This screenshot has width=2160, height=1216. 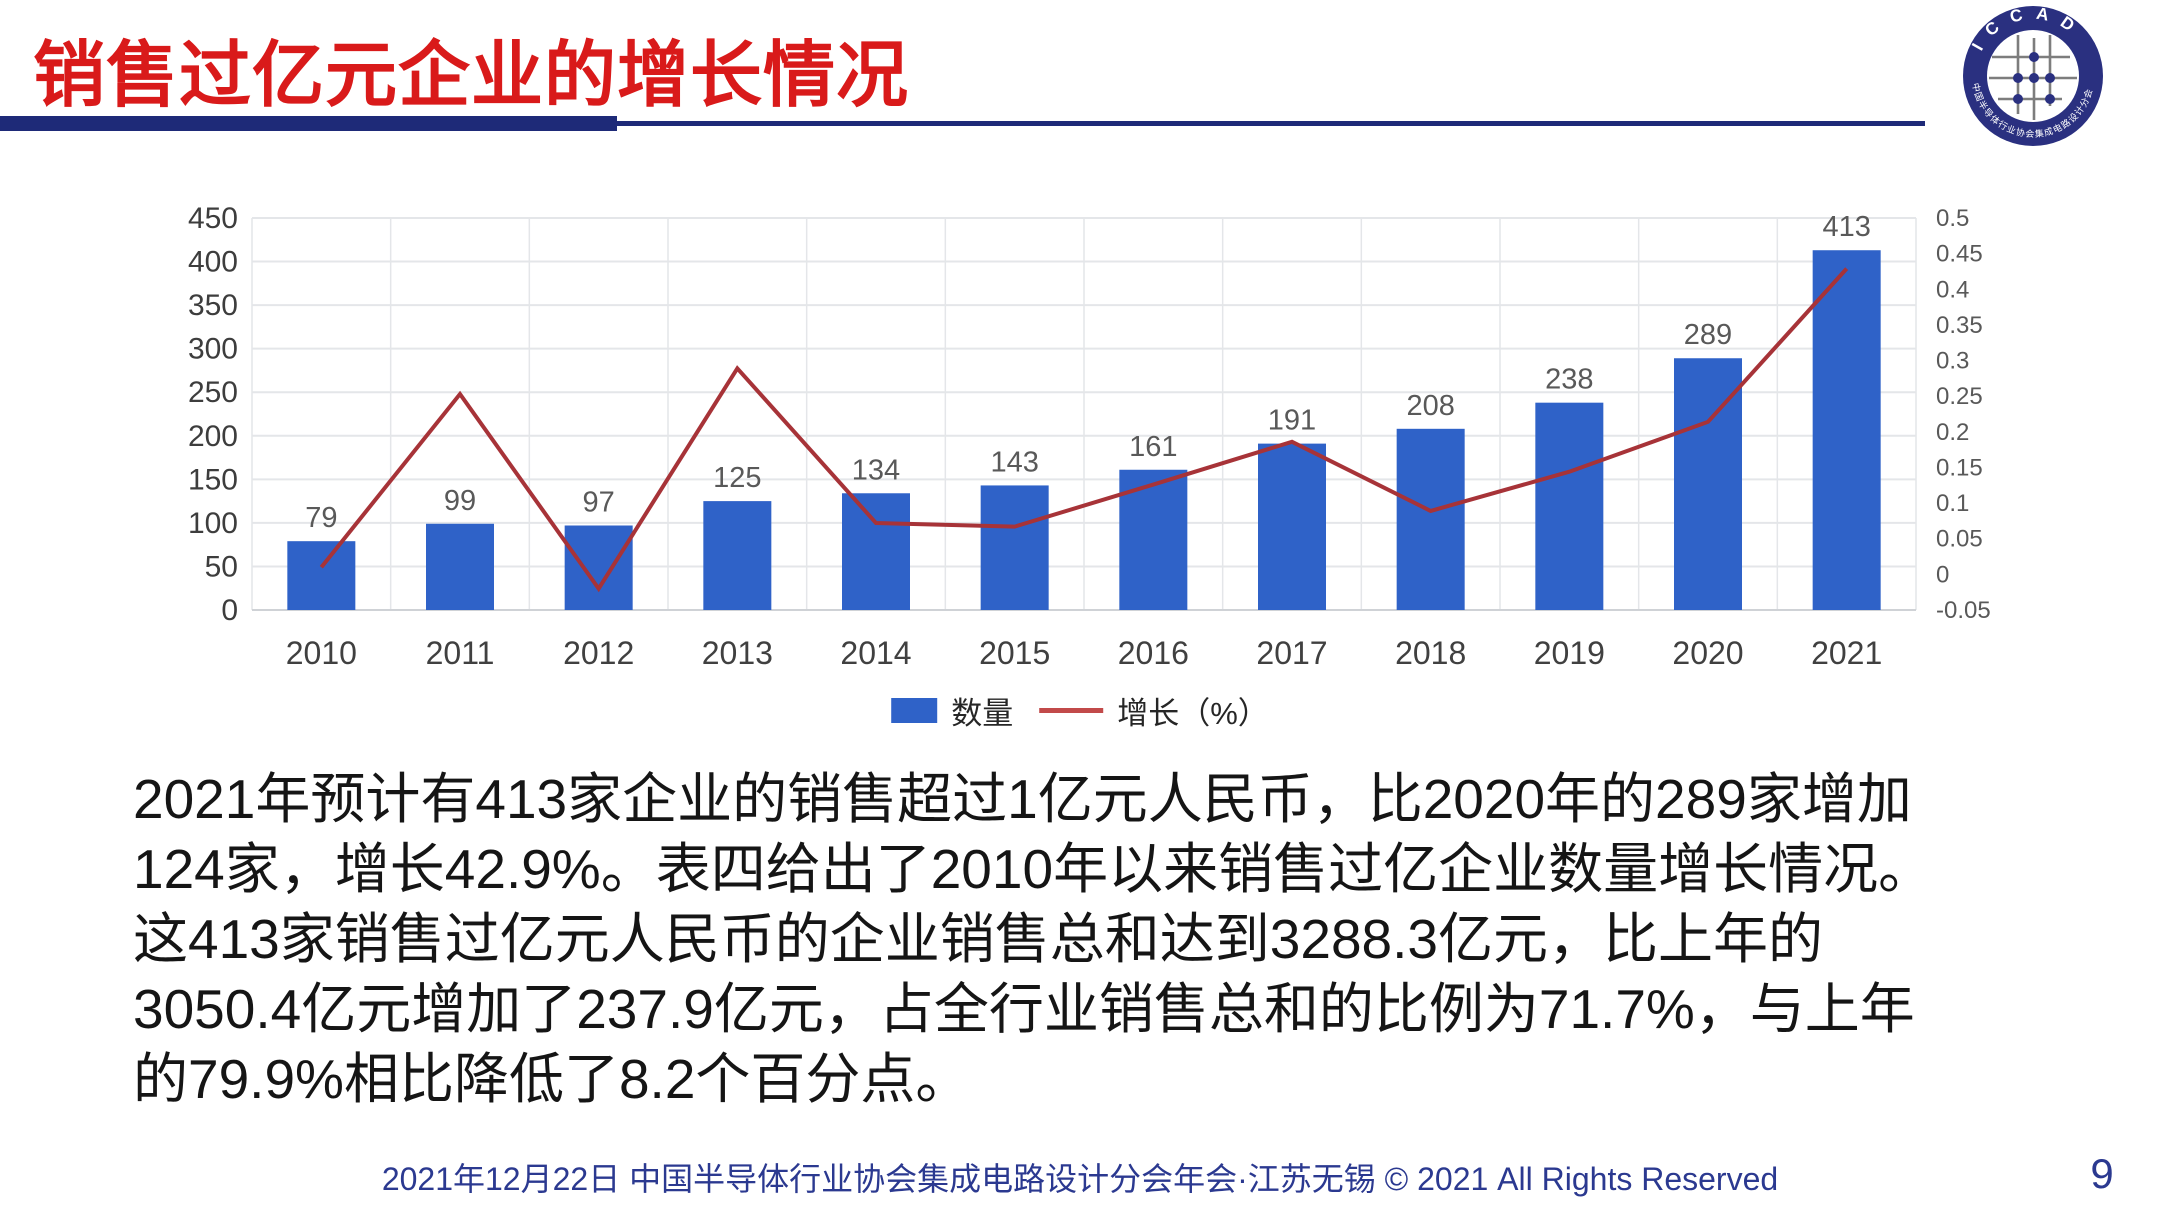 I want to click on bar-2013, so click(x=737, y=555).